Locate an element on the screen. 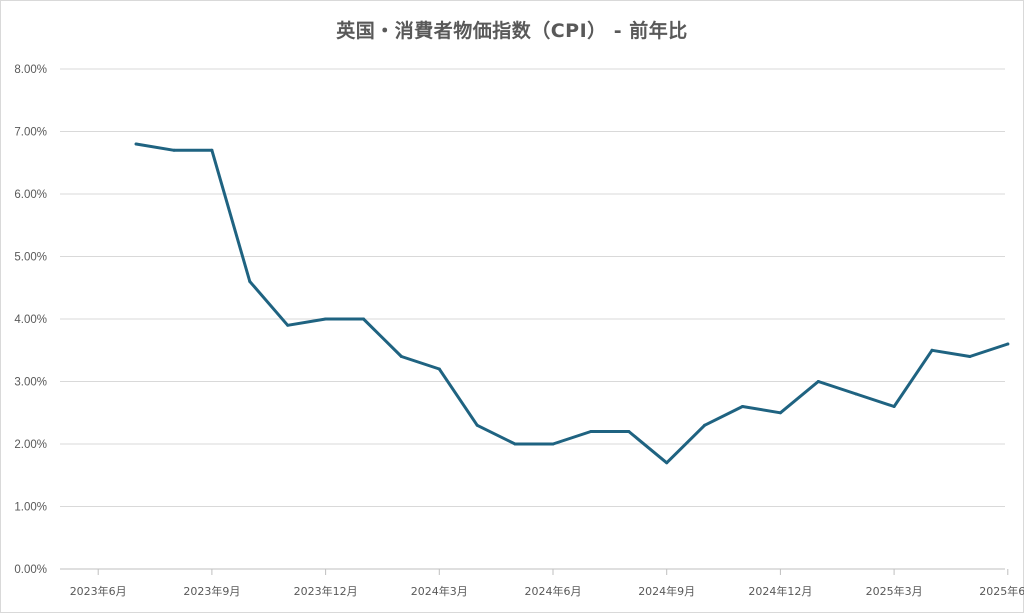 This screenshot has width=1024, height=613. chart-title: 英国・消費者物価指数（CPI） - 前年比 is located at coordinates (512, 31).